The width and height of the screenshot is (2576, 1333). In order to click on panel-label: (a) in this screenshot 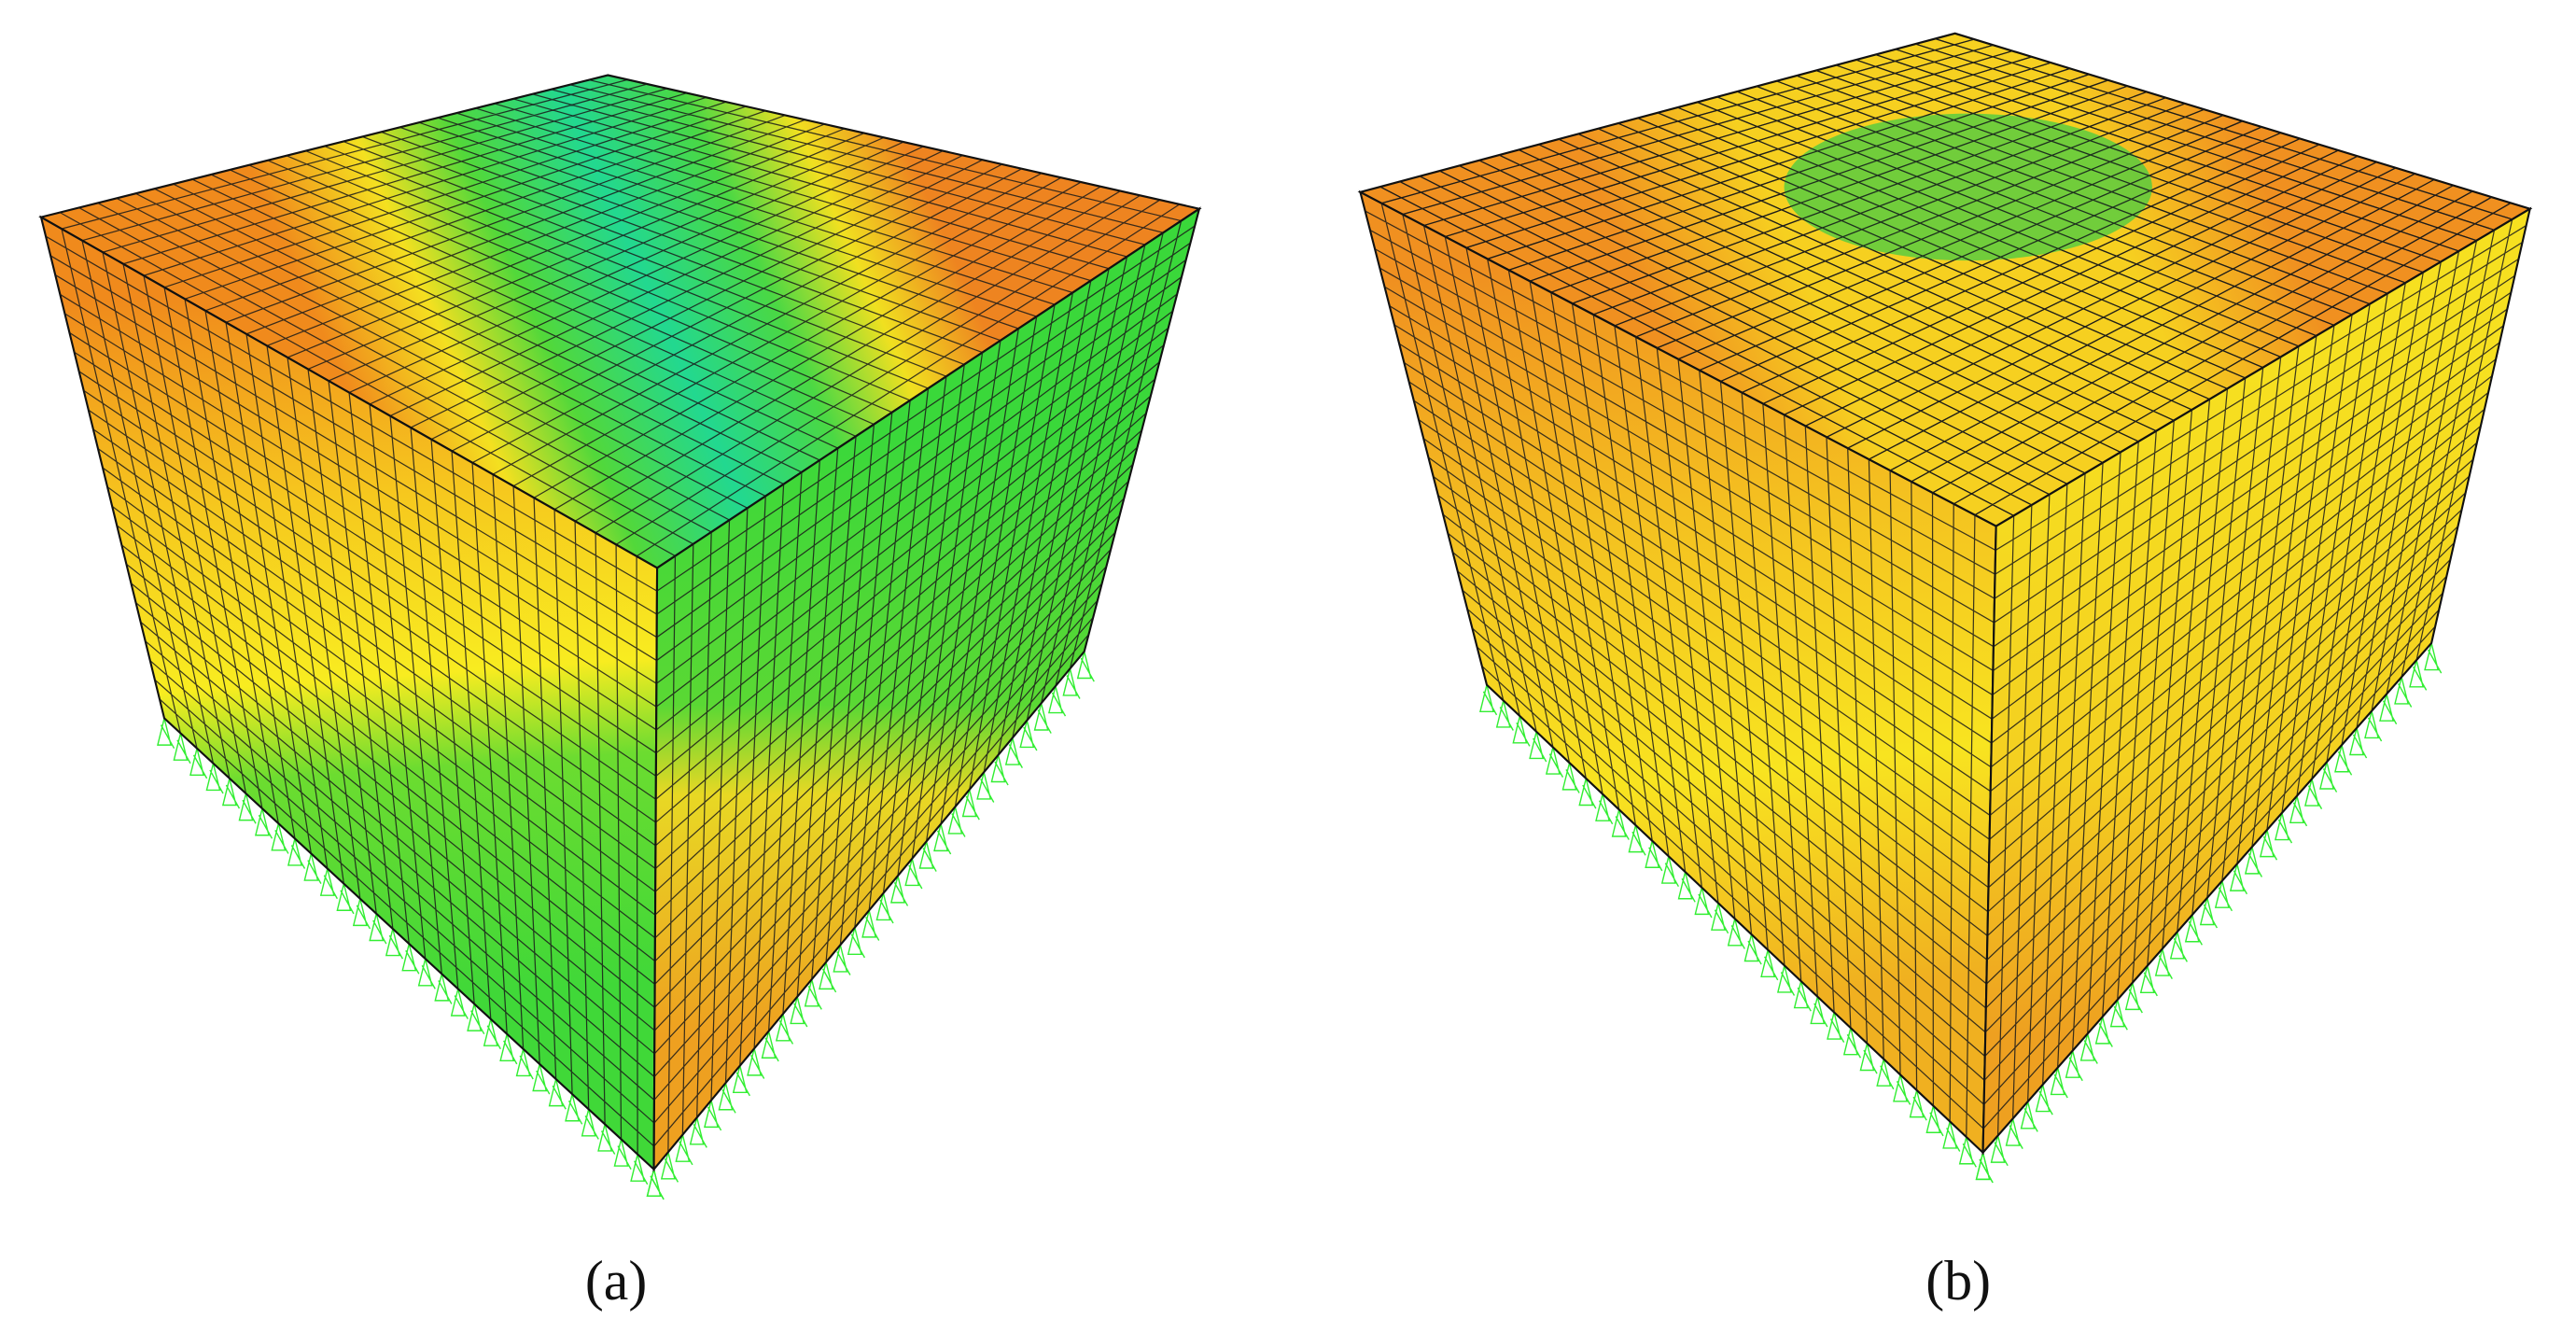, I will do `click(616, 1281)`.